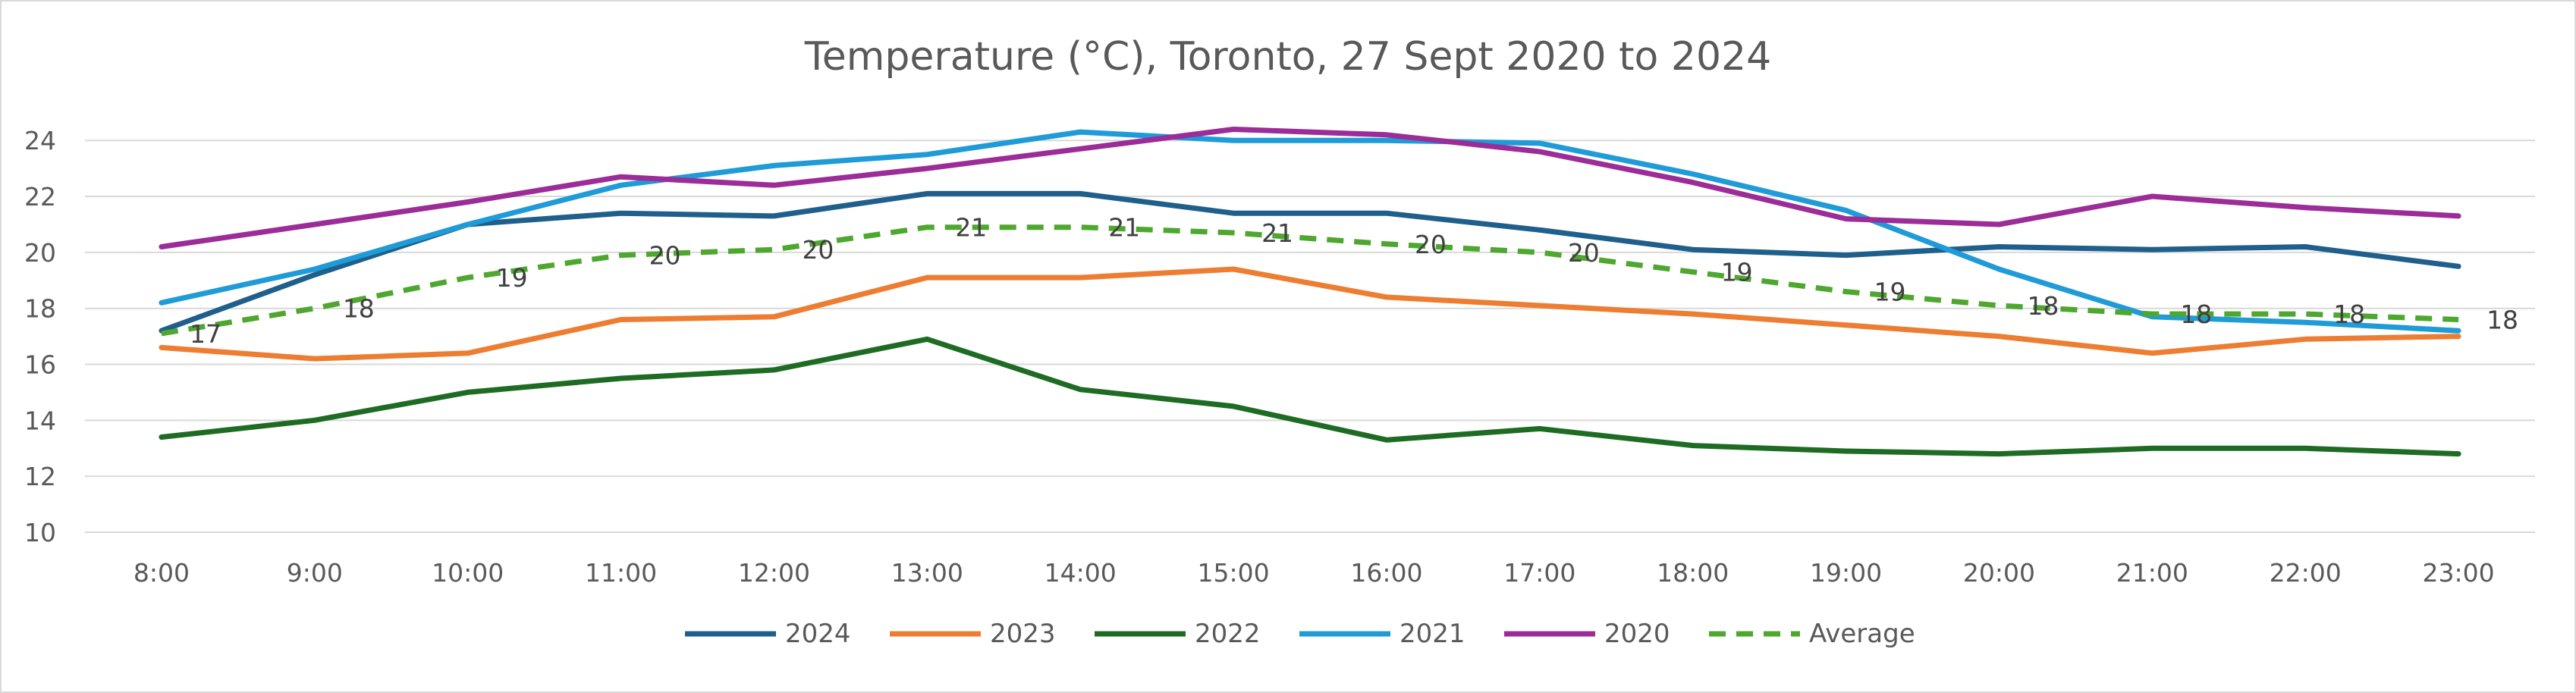 The height and width of the screenshot is (693, 2576). Describe the element at coordinates (1999, 573) in the screenshot. I see `x-tick-label: 20:00` at that location.